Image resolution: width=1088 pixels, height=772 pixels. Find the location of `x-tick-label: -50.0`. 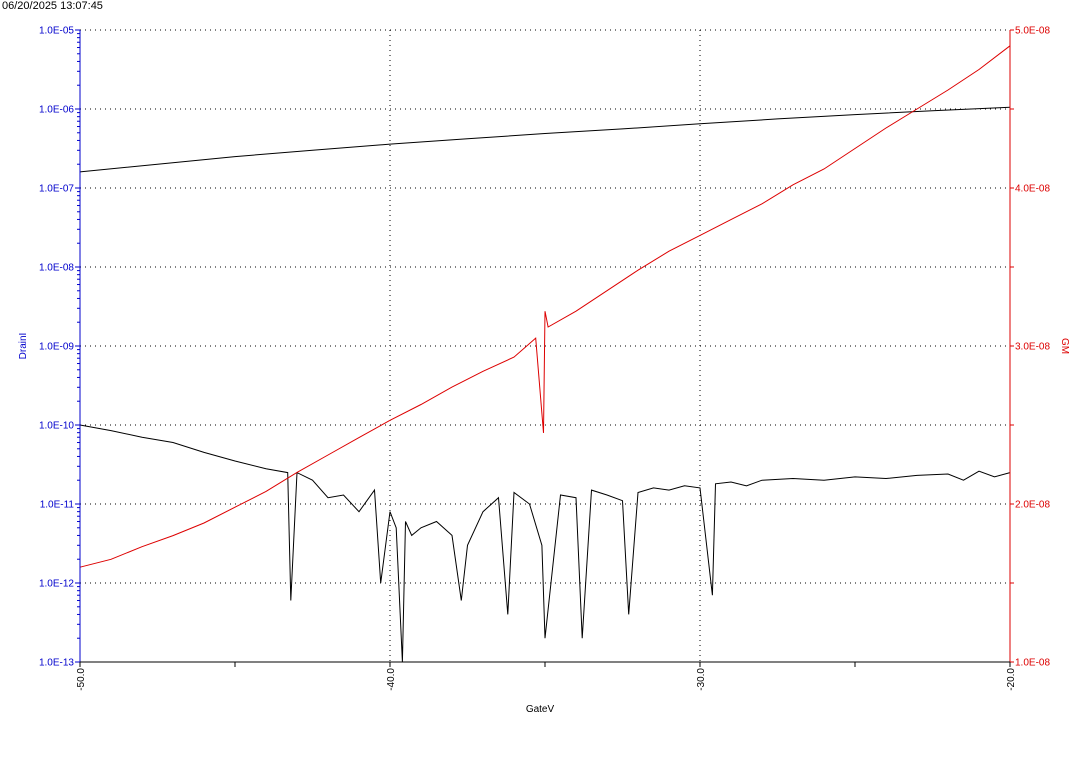

x-tick-label: -50.0 is located at coordinates (81, 679).